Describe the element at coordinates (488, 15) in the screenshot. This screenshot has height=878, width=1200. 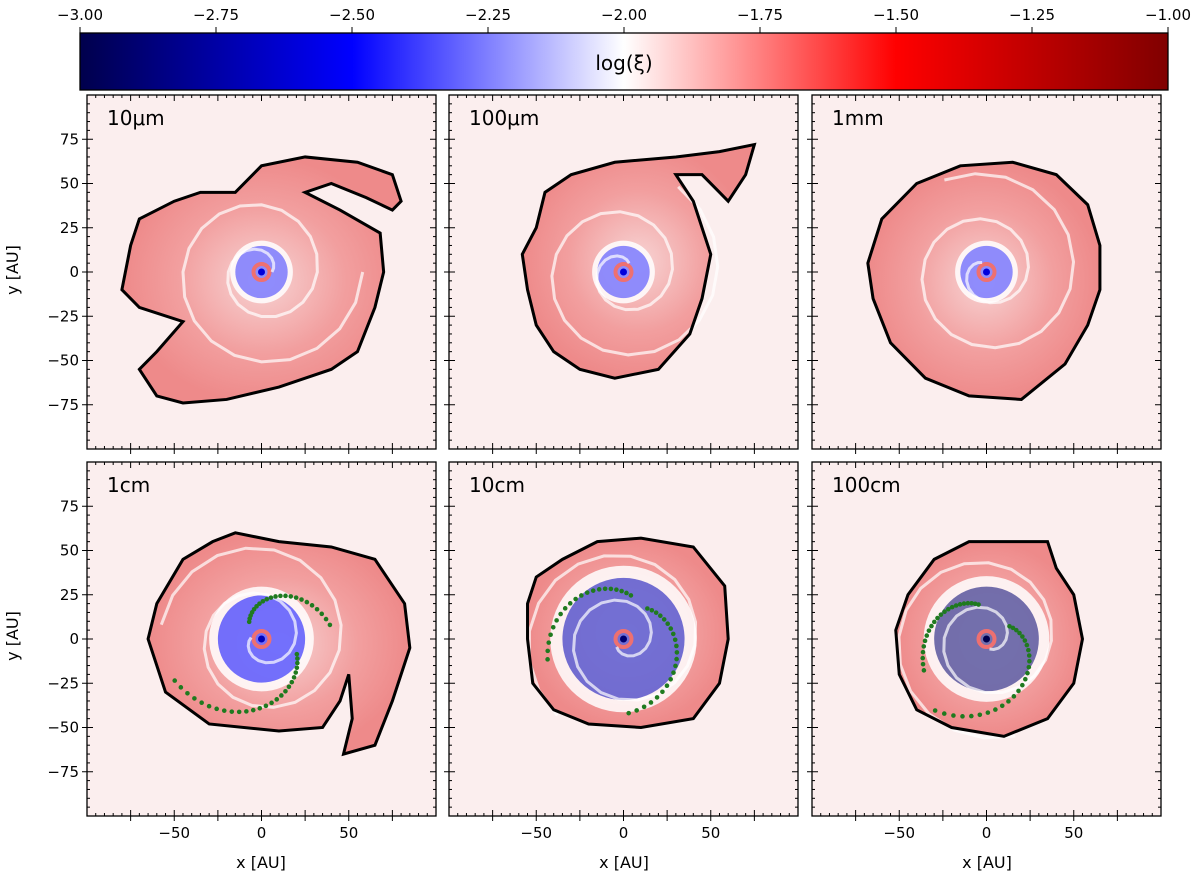
I see `colorbar-tick-label: −2.25` at that location.